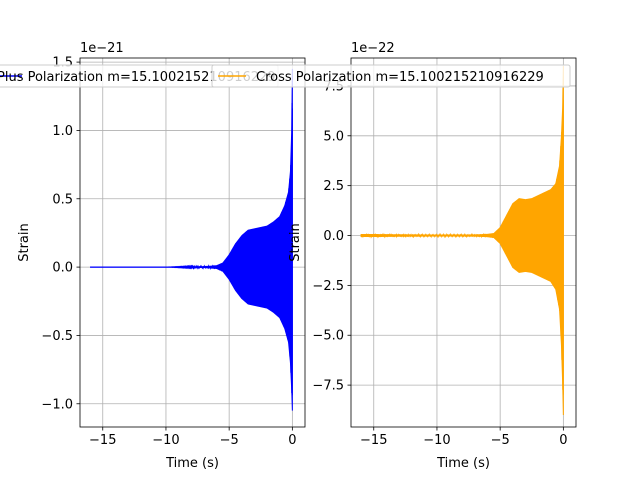  I want to click on y-tick-label: −2.5, so click(328, 286).